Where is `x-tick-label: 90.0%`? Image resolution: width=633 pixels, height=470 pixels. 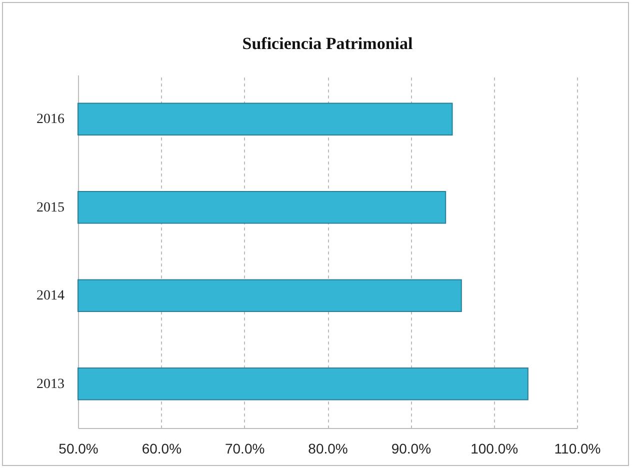 x-tick-label: 90.0% is located at coordinates (411, 448).